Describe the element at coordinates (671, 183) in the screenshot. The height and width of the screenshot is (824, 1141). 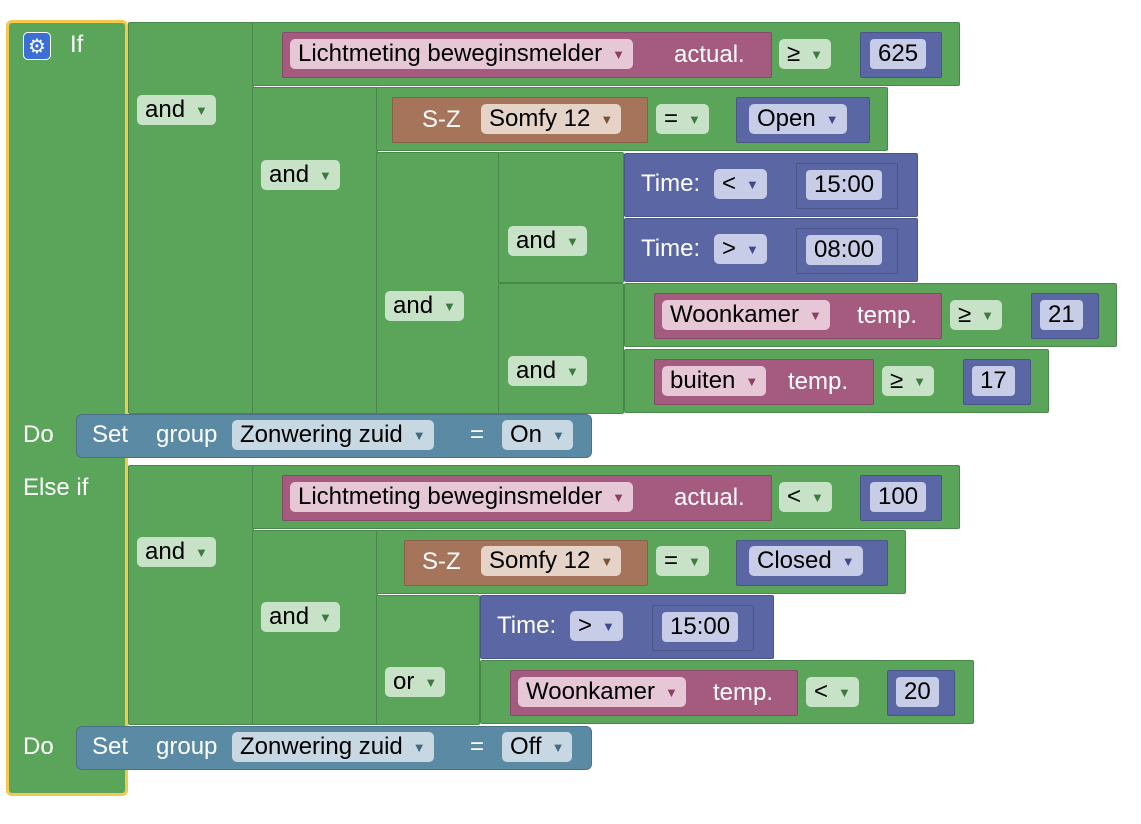
I see `time-label-1: Time:` at that location.